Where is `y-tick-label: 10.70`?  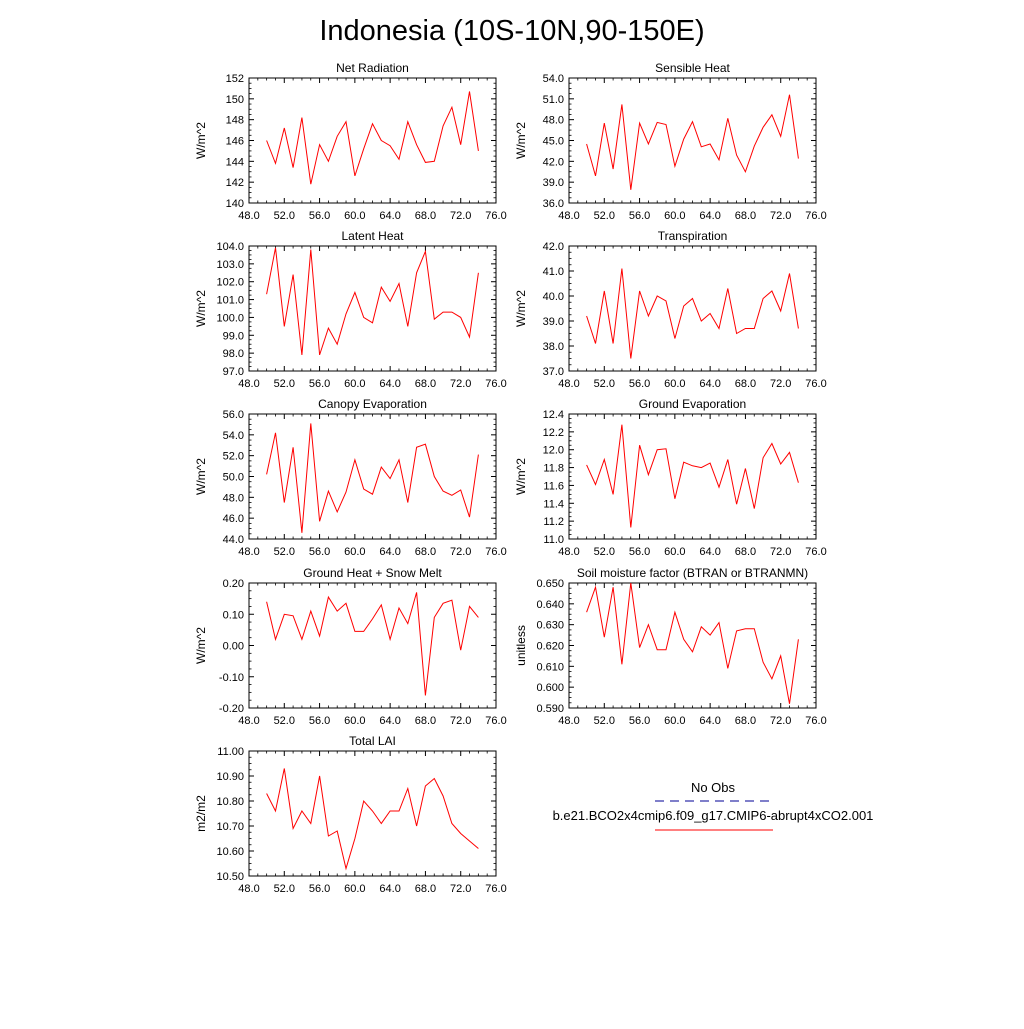
y-tick-label: 10.70 is located at coordinates (230, 827).